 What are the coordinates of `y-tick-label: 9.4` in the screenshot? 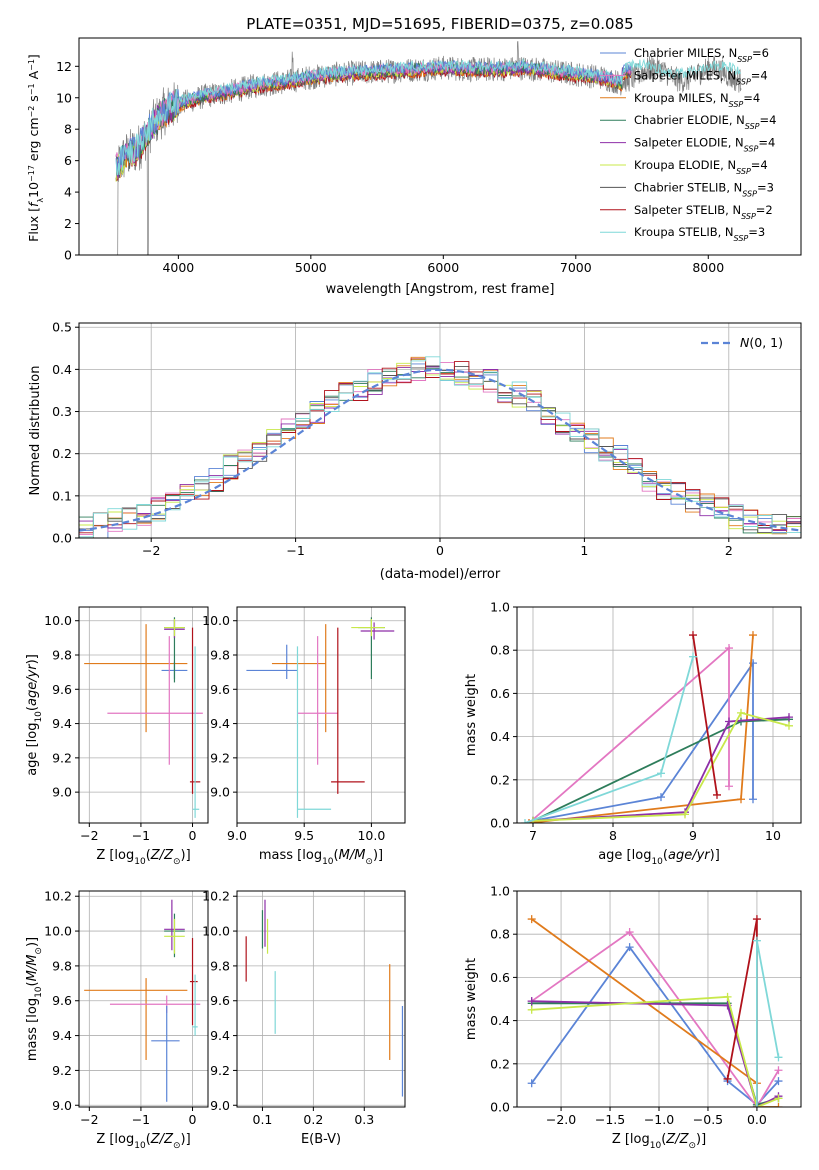 It's located at (62, 1035).